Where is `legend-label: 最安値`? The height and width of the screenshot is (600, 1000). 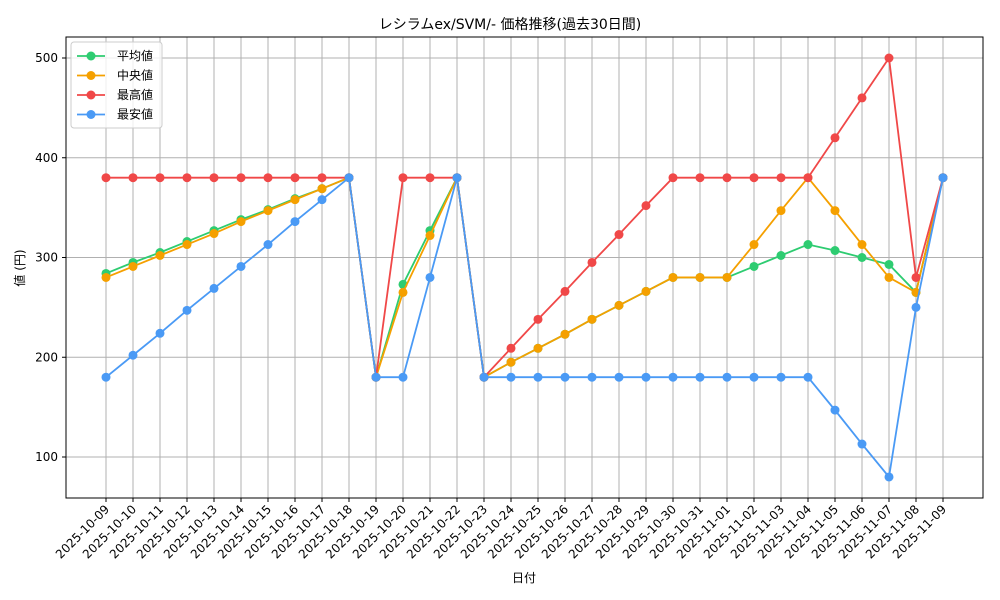
legend-label: 最安値 is located at coordinates (135, 114).